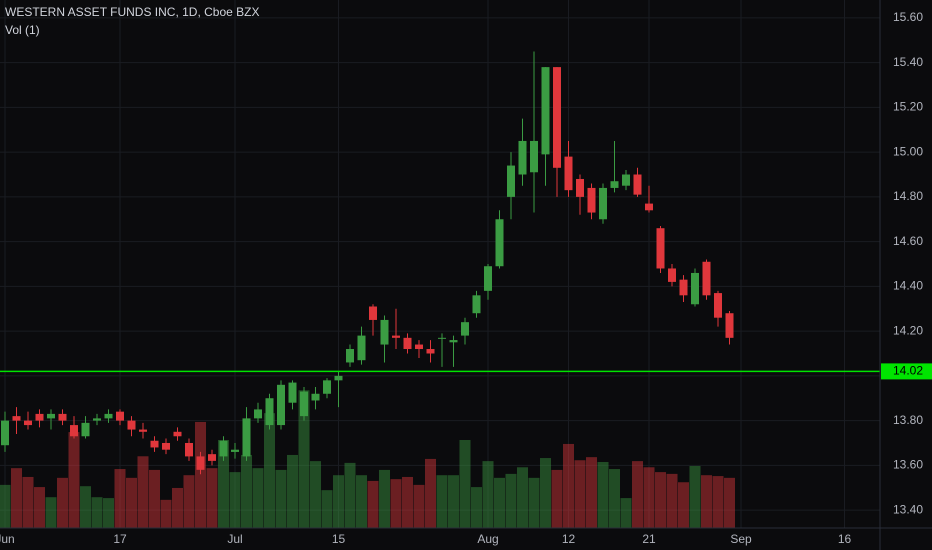  Describe the element at coordinates (908, 17) in the screenshot. I see `y-tick-label: 15.60` at that location.